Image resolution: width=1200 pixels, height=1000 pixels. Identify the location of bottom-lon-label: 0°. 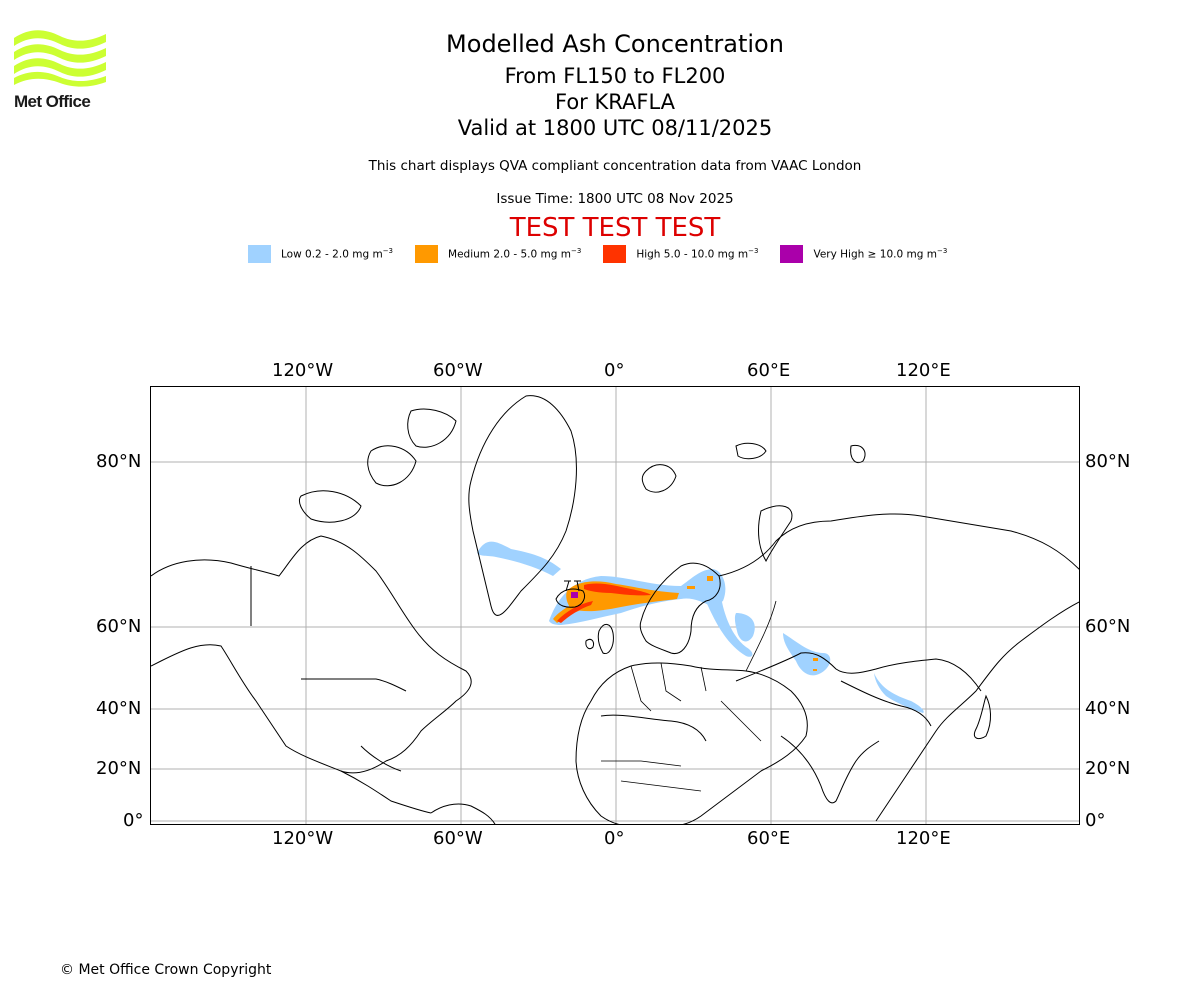
(614, 838).